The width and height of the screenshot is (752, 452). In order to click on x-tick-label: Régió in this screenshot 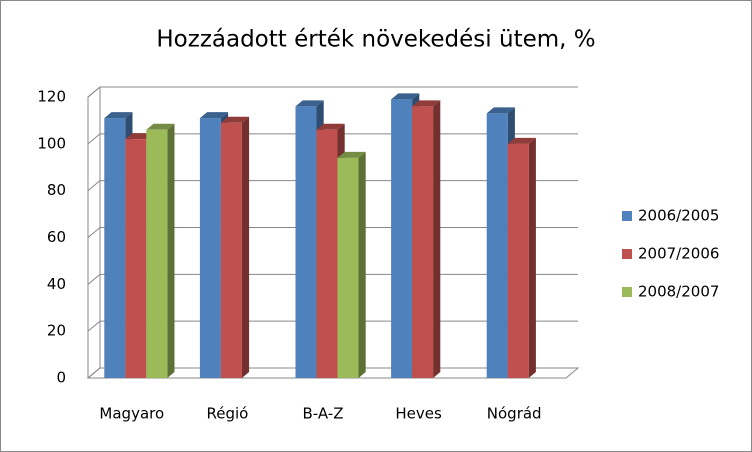, I will do `click(227, 414)`.